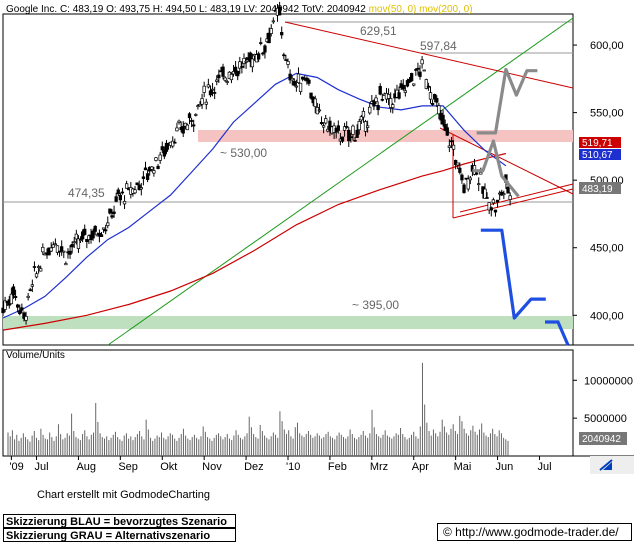 Image resolution: width=634 pixels, height=550 pixels. I want to click on marker-ma200: 519,71, so click(597, 143).